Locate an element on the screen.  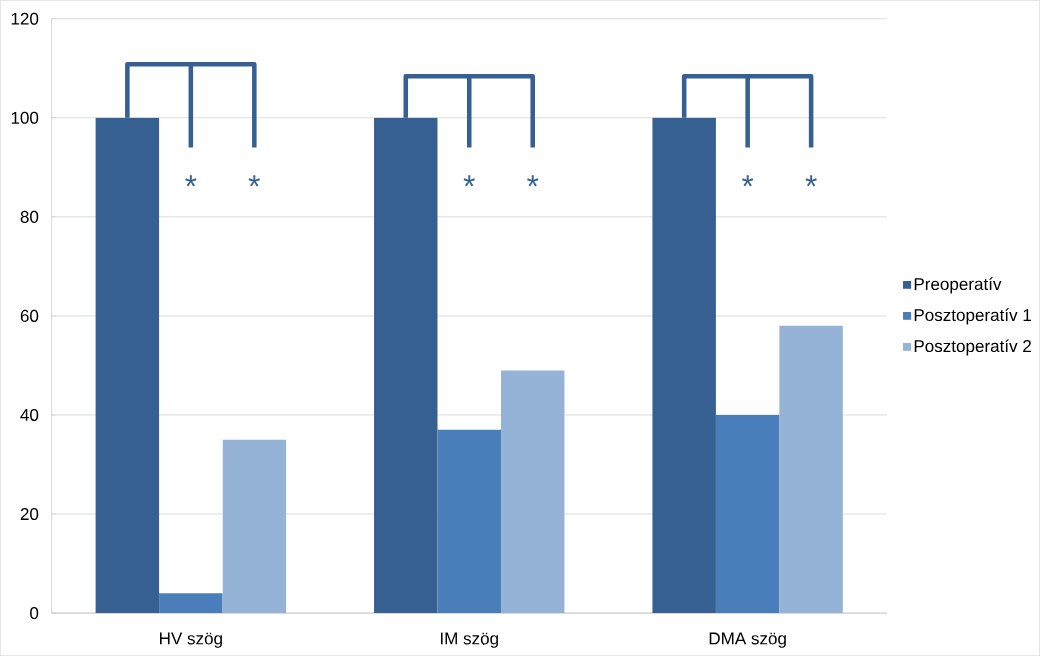
x-tick-label: IM szög is located at coordinates (469, 640).